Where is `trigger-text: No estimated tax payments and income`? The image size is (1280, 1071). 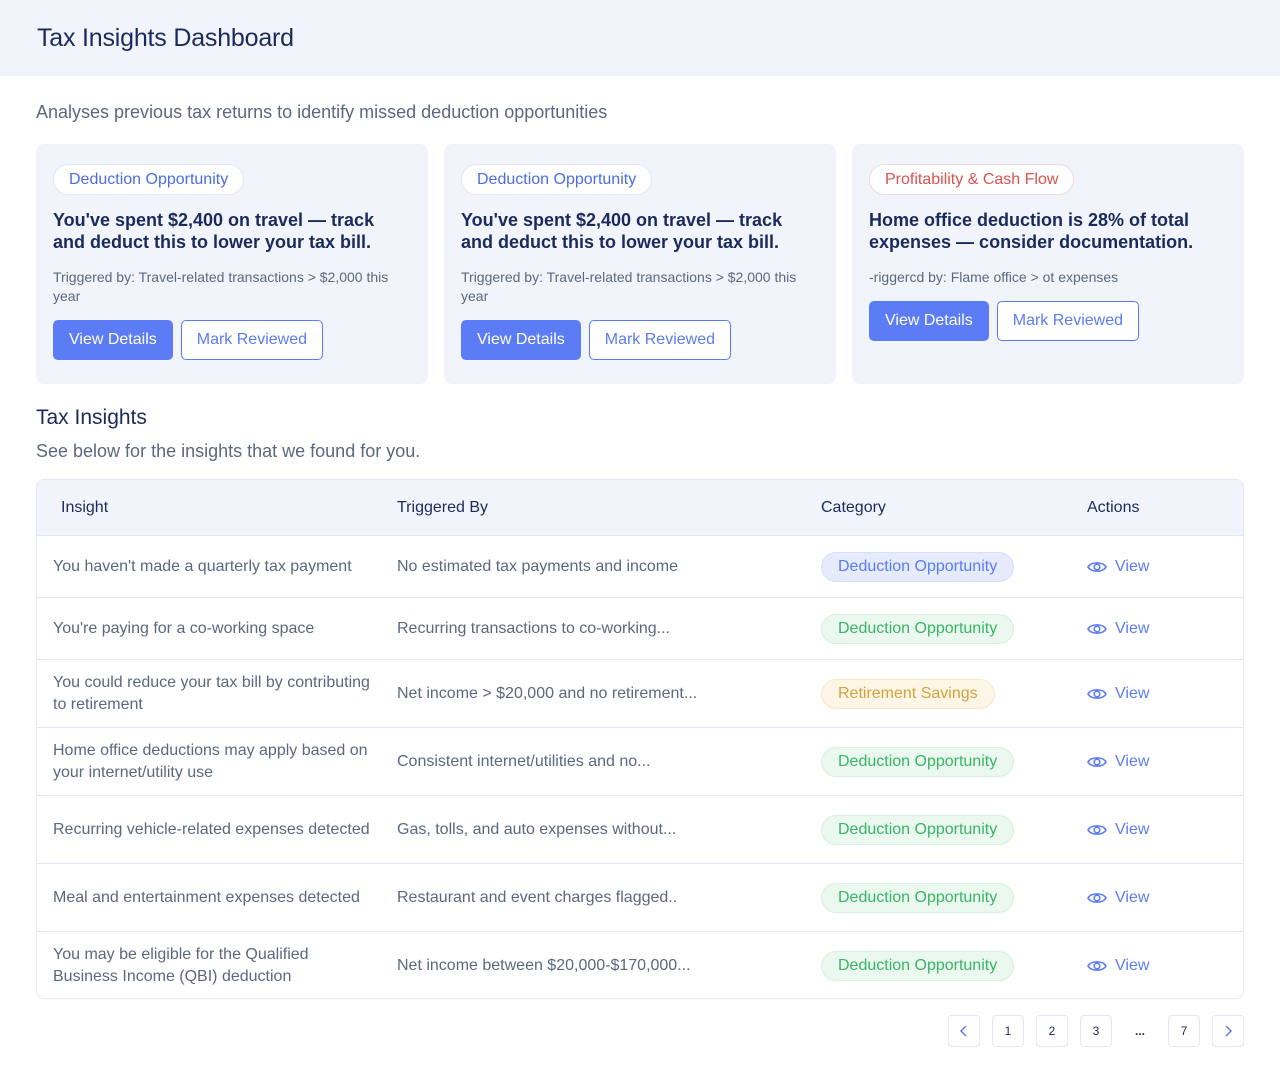 trigger-text: No estimated tax payments and income is located at coordinates (538, 566).